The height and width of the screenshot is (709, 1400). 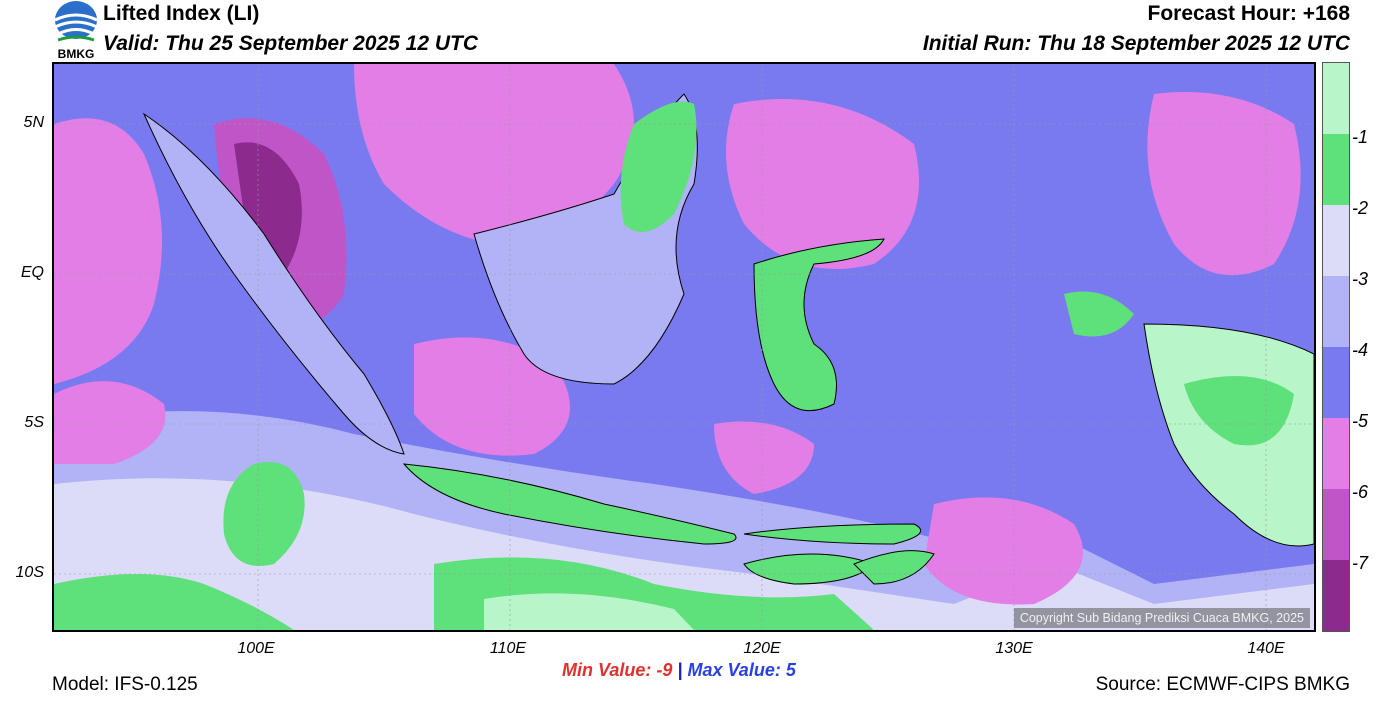 What do you see at coordinates (76, 53) in the screenshot?
I see `logo-text: BMKG` at bounding box center [76, 53].